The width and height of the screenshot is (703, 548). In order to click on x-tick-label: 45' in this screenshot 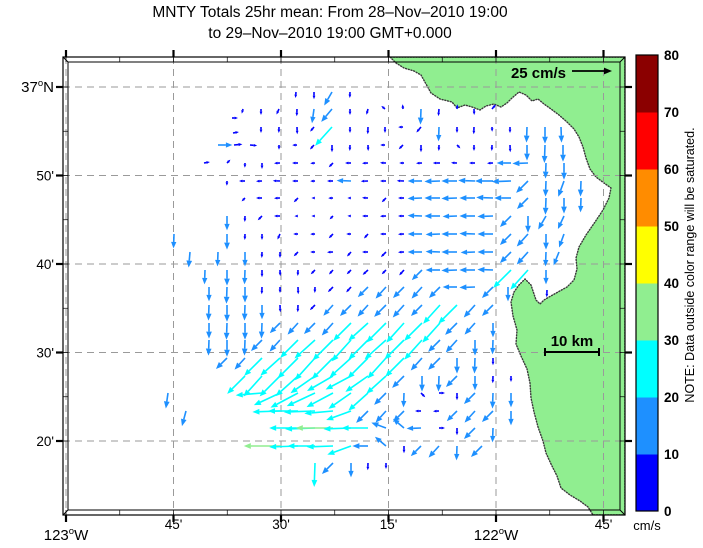, I will do `click(604, 524)`.